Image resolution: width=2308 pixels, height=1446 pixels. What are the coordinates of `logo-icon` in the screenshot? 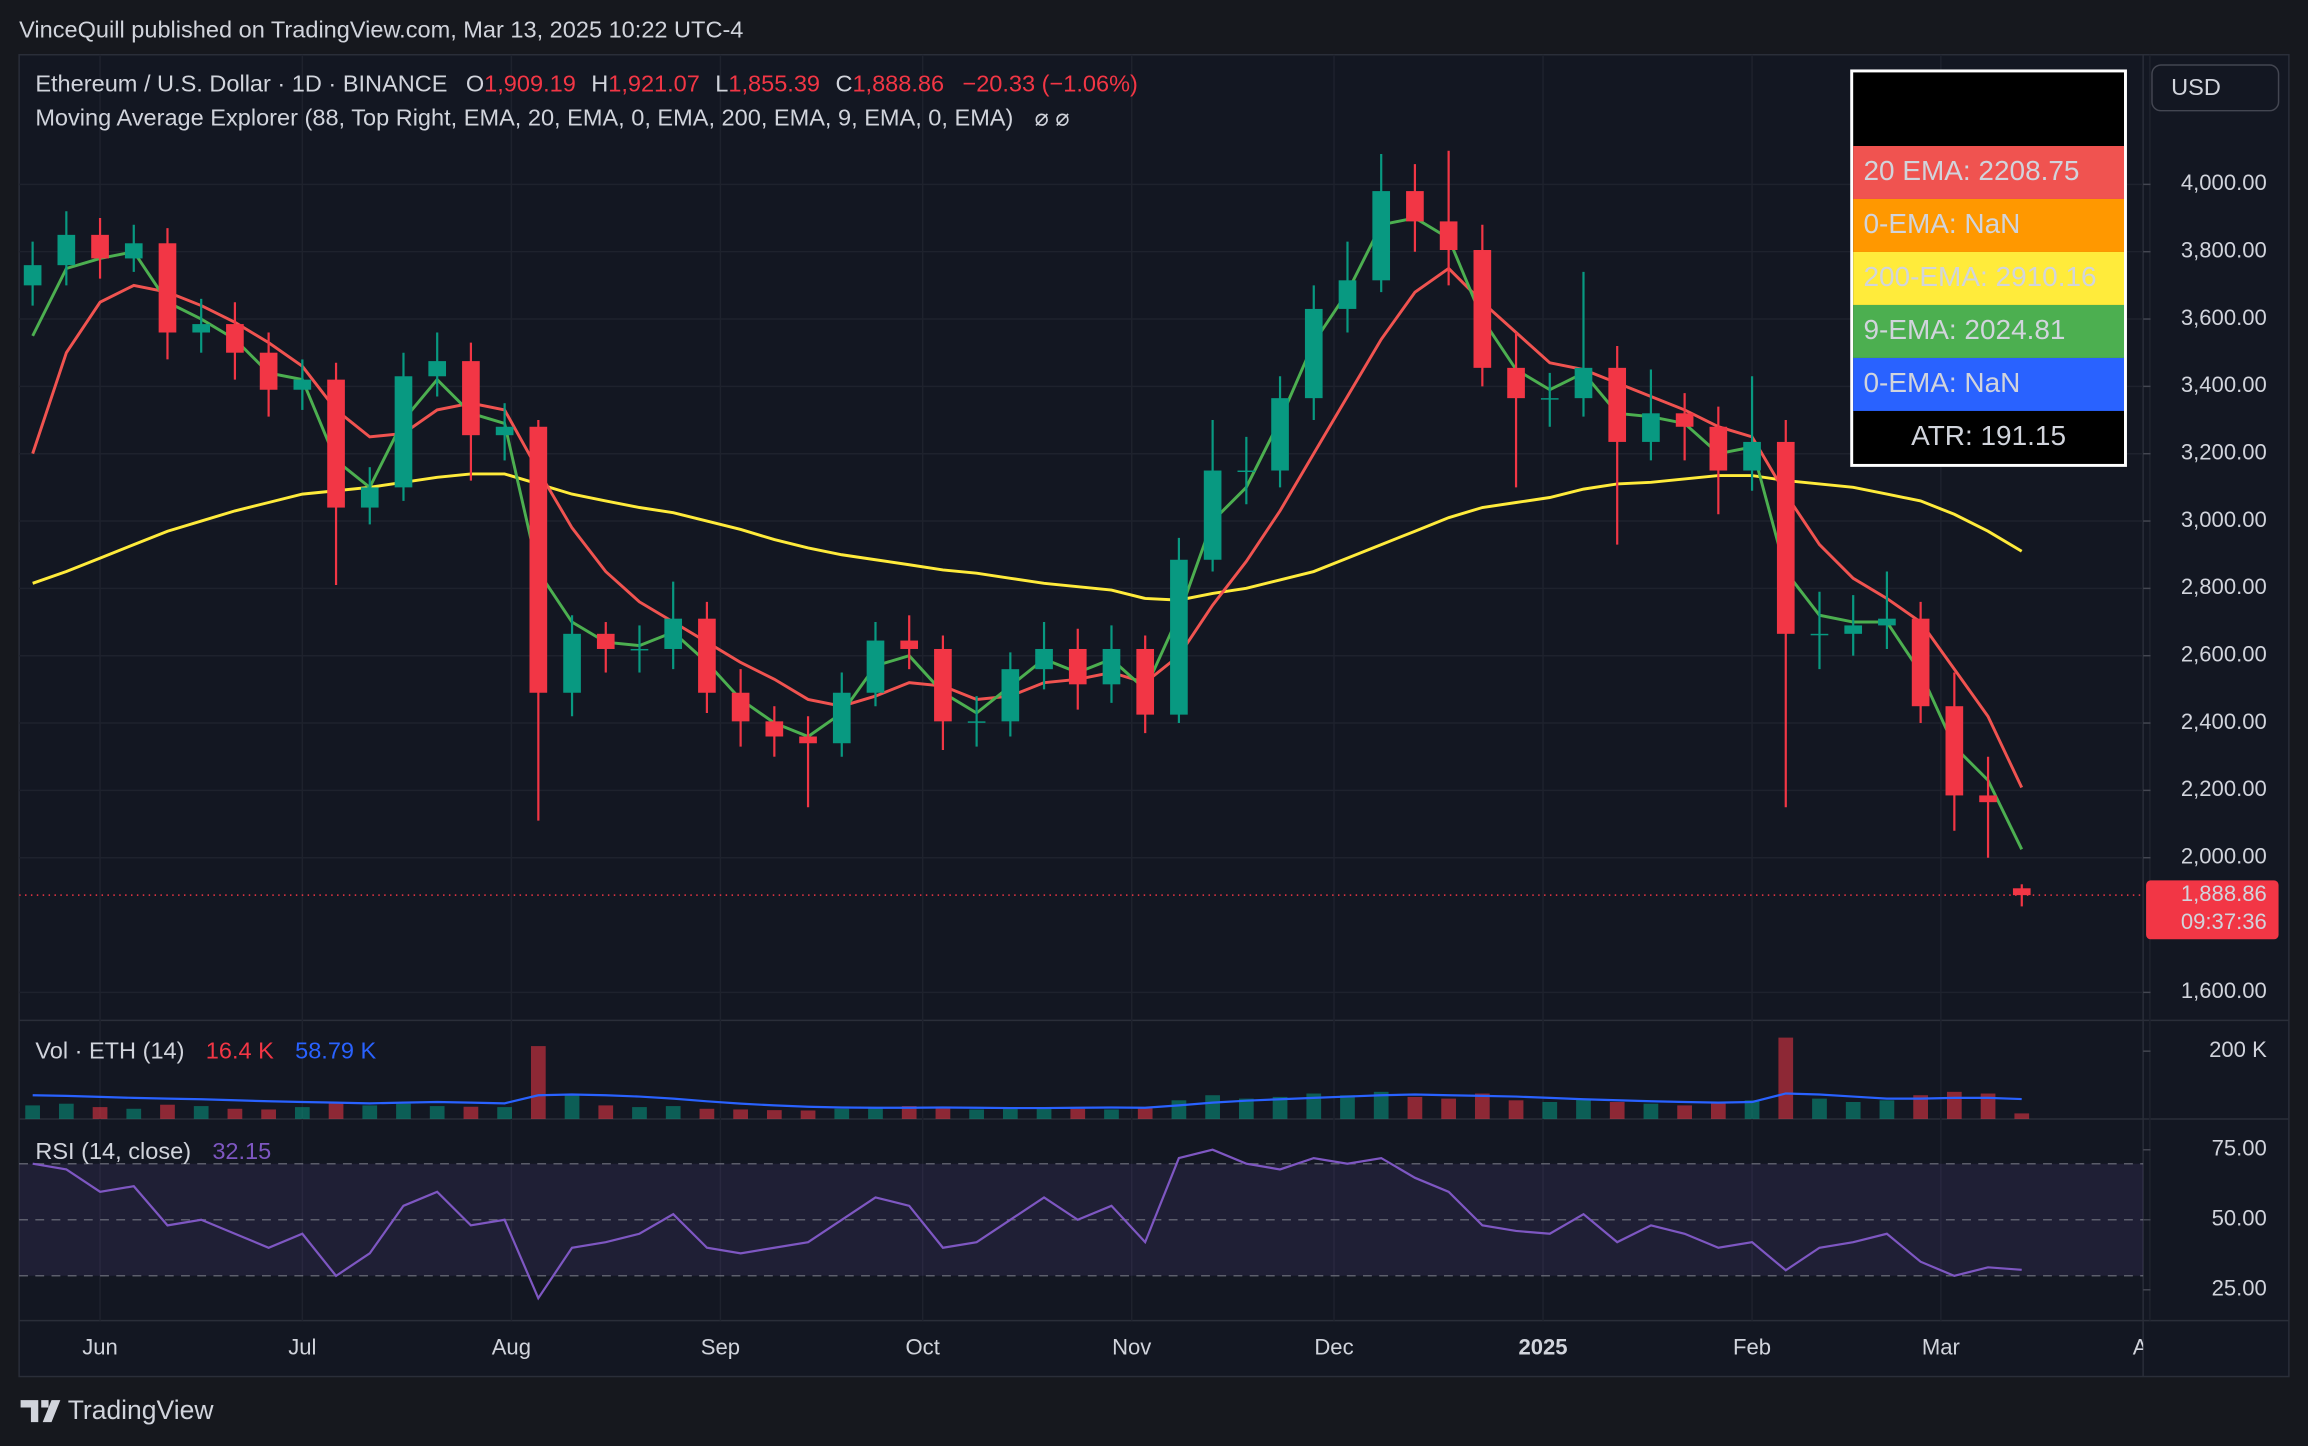 It's located at (40, 1411).